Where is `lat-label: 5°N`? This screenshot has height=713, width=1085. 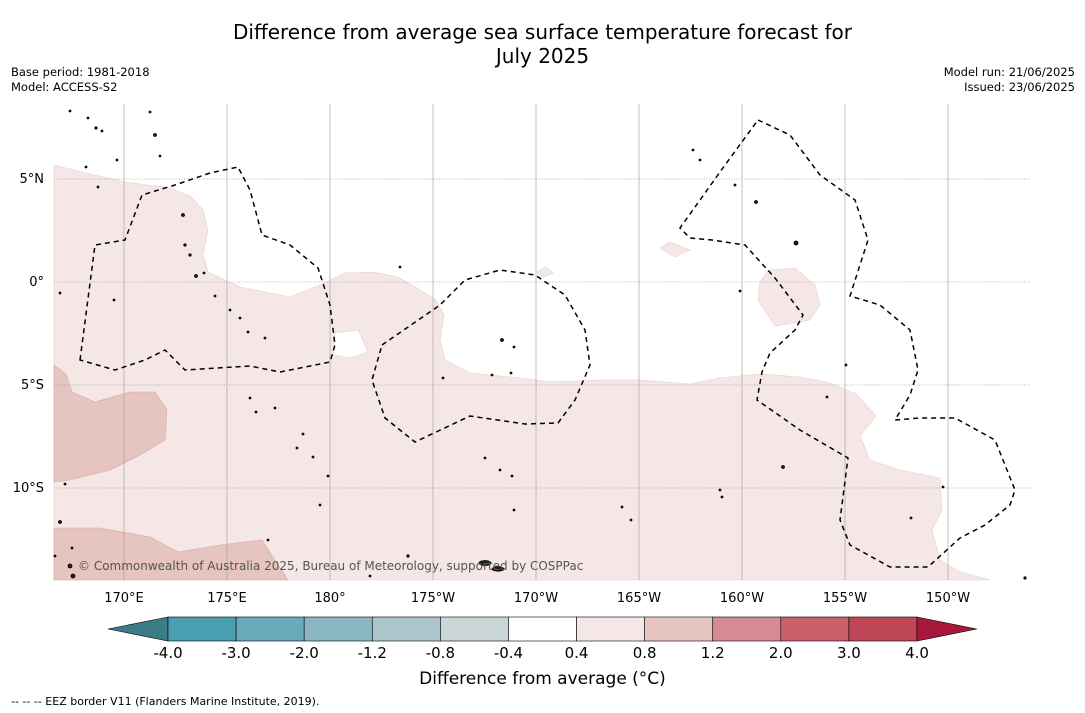
lat-label: 5°N is located at coordinates (32, 179).